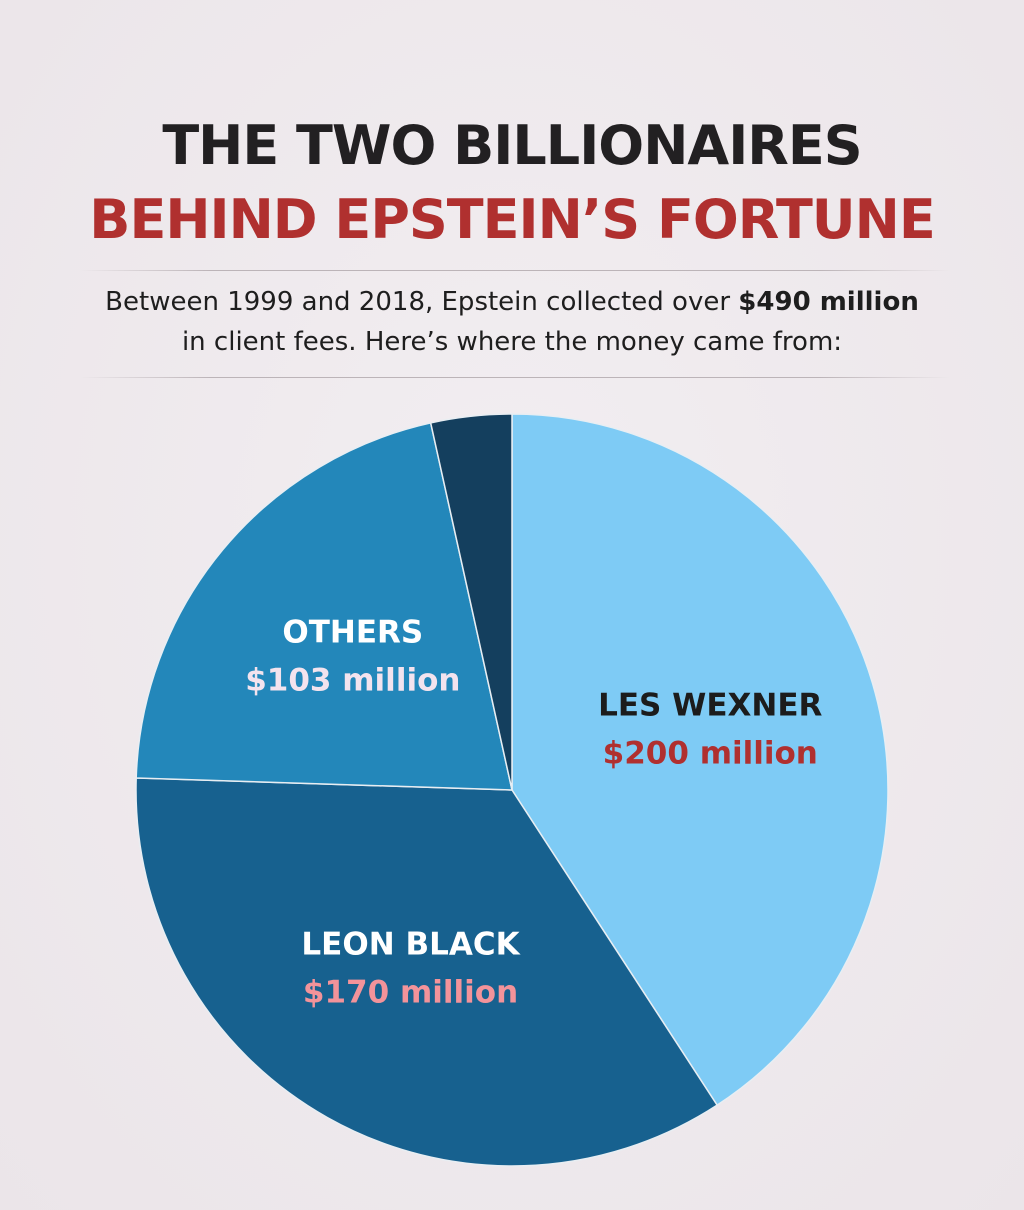 The width and height of the screenshot is (1024, 1210). I want to click on chart-title: BEHIND EPSTEIN’S FORTUNE, so click(512, 219).